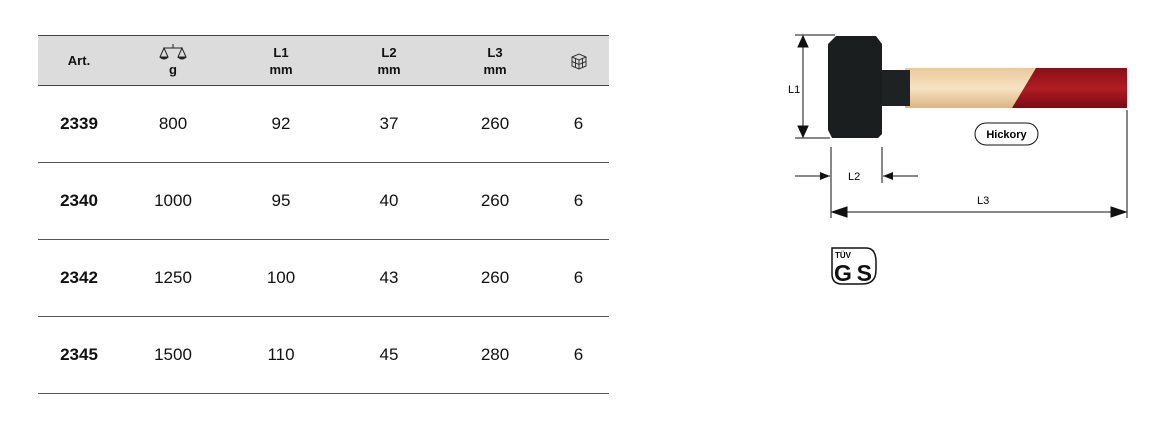  Describe the element at coordinates (281, 278) in the screenshot. I see `cell-l1: 100` at that location.